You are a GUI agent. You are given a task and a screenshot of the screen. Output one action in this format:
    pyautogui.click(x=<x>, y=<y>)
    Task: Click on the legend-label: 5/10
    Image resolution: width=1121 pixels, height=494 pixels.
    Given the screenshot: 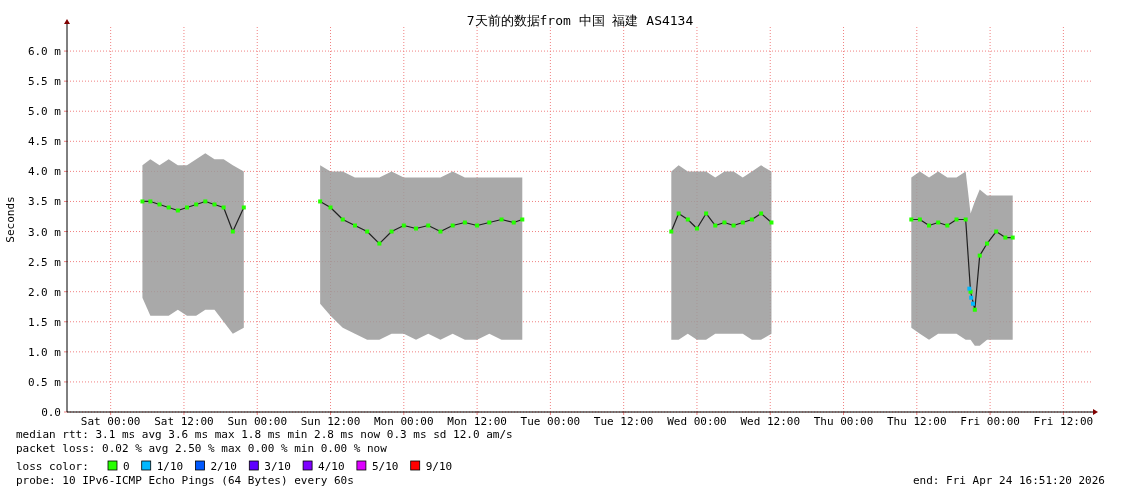 What is the action you would take?
    pyautogui.click(x=385, y=466)
    